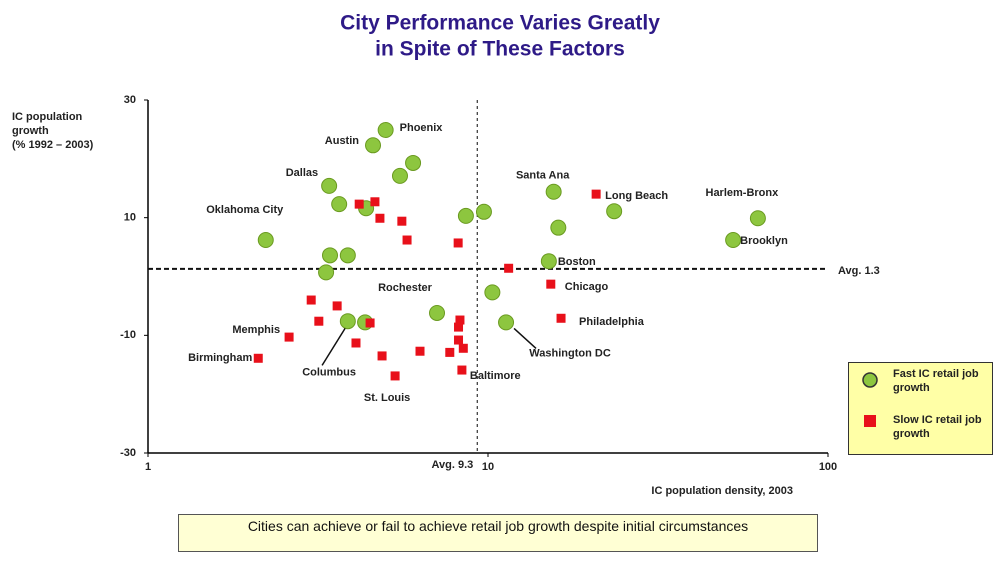 The image size is (1000, 580). Describe the element at coordinates (612, 322) in the screenshot. I see `point-label: Philadelphia` at that location.